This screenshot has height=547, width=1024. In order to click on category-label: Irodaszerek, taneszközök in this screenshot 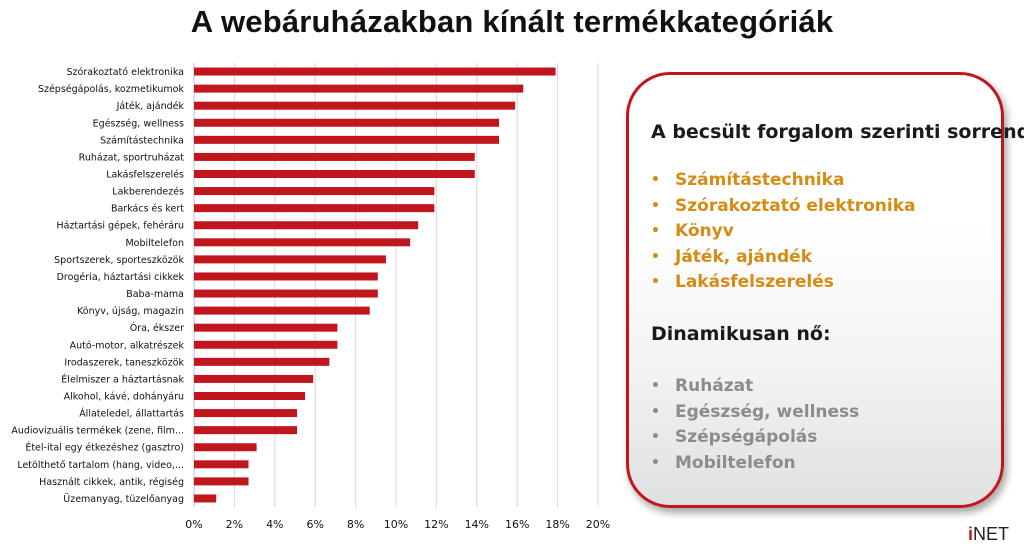, I will do `click(124, 362)`.